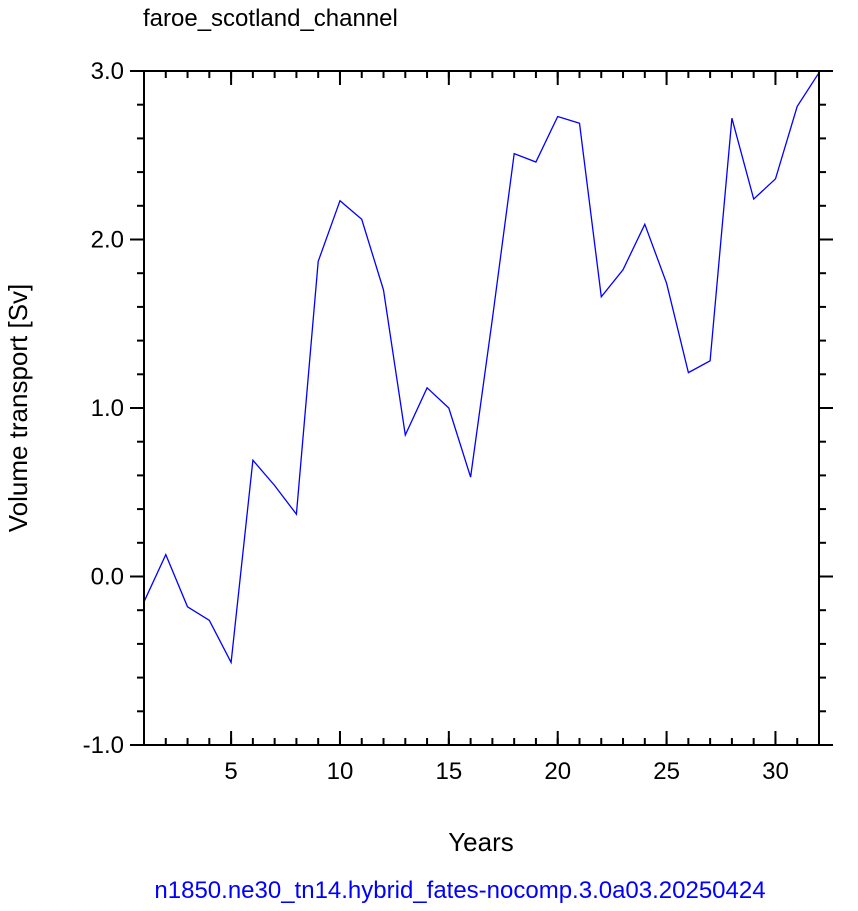  I want to click on x-tick-label: 15, so click(448, 771).